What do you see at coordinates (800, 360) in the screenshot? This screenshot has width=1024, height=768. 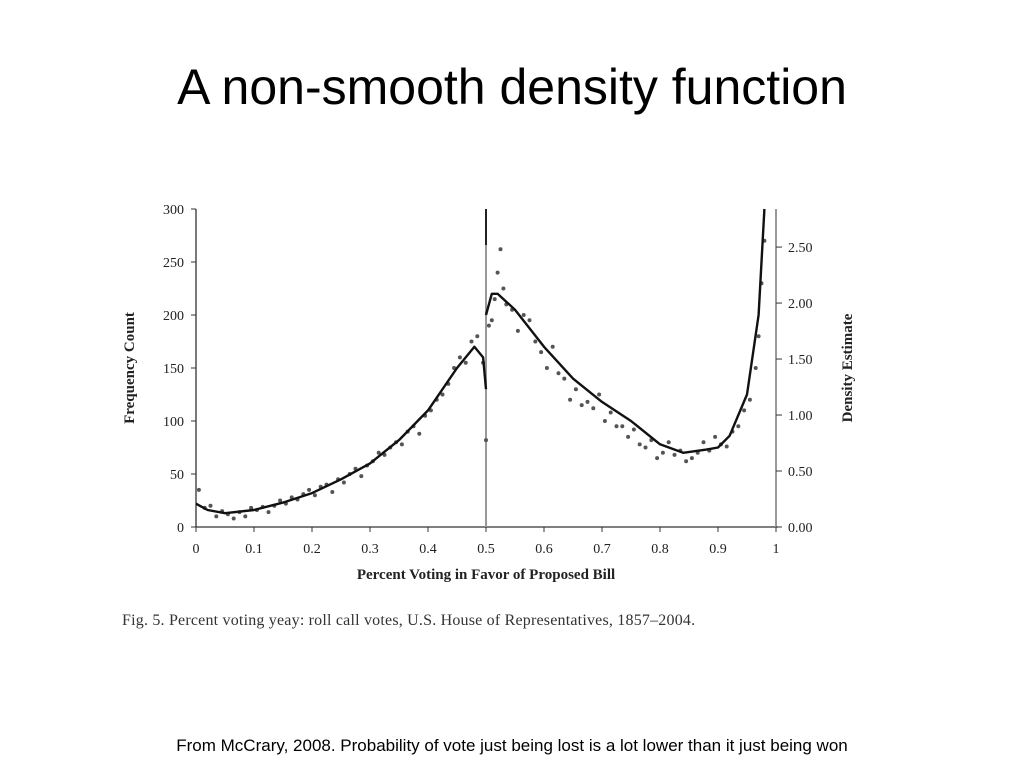 I see `y-right-tick-label: 1.50` at bounding box center [800, 360].